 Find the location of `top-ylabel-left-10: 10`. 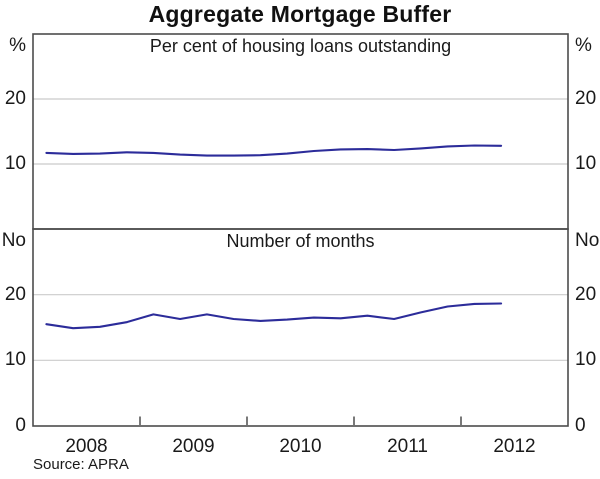

top-ylabel-left-10: 10 is located at coordinates (15, 163).